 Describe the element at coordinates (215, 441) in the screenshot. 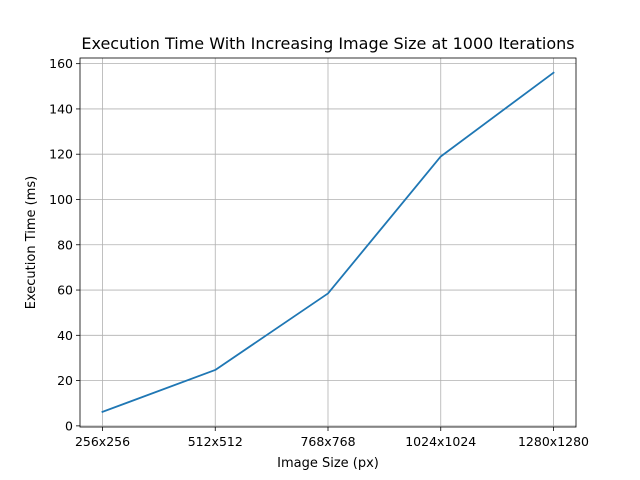

I see `x-tick-label: 512x512` at that location.